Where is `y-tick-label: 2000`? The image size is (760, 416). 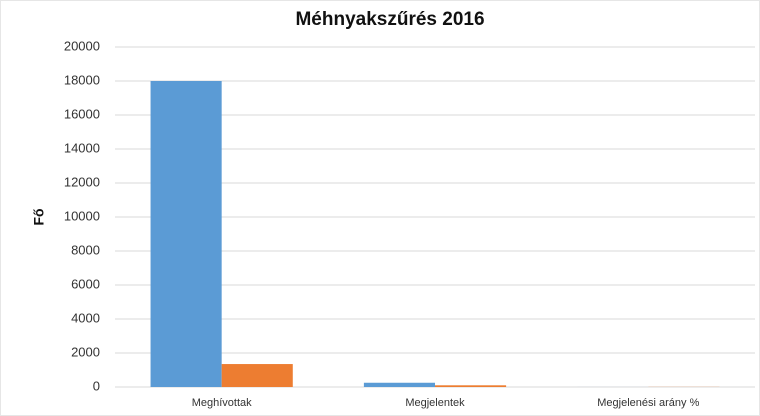
y-tick-label: 2000 is located at coordinates (85, 351).